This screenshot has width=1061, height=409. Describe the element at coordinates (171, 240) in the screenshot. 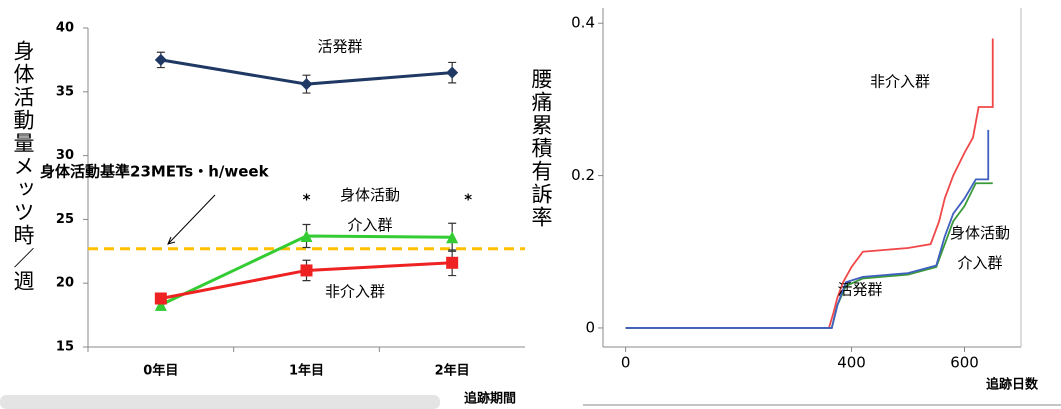

I see `annotation-arrow-head` at that location.